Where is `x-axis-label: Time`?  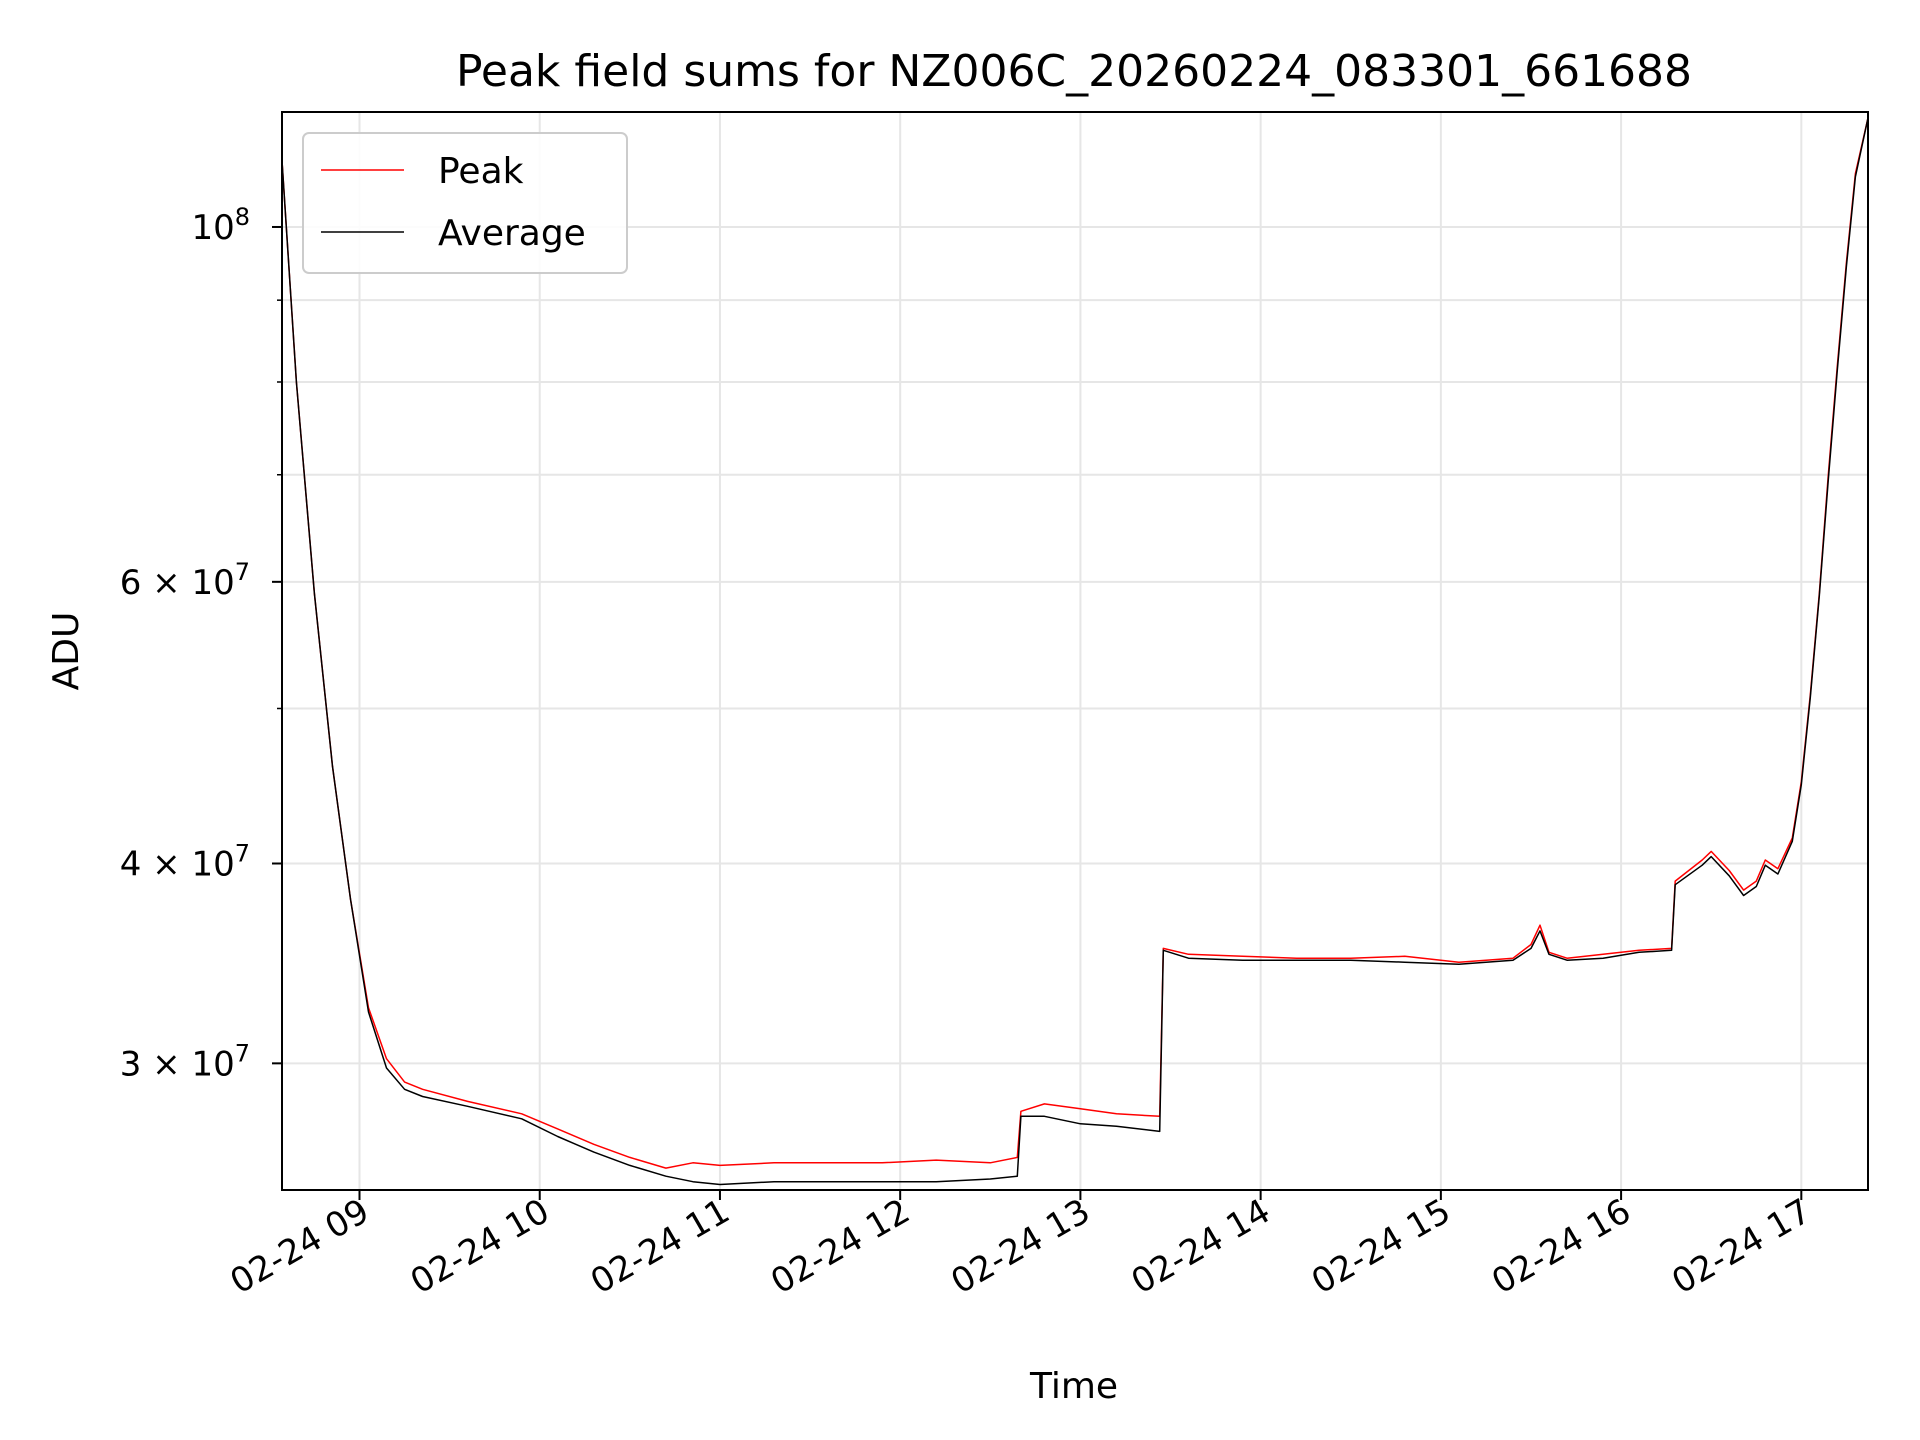 x-axis-label: Time is located at coordinates (1073, 1386).